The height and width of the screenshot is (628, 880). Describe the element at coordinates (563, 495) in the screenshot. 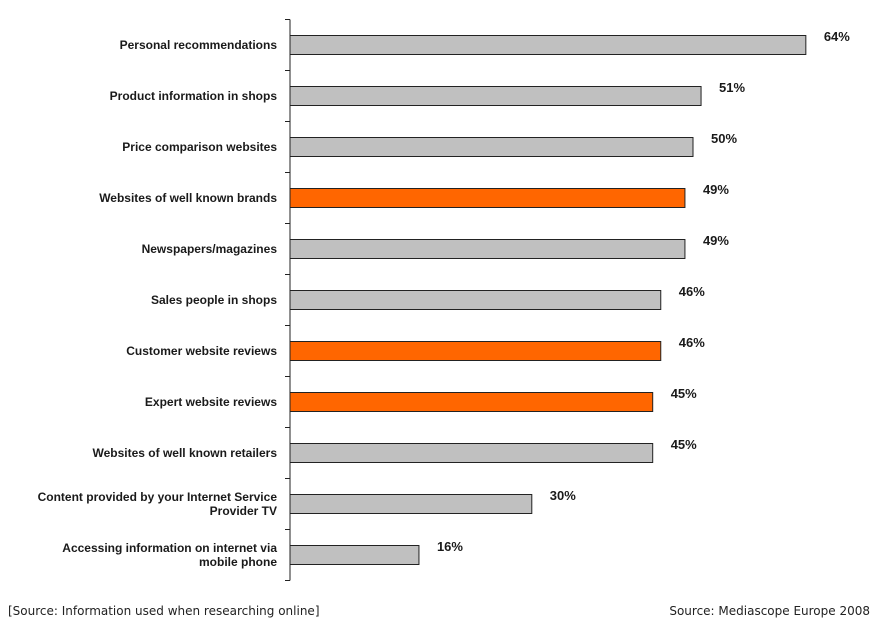

I see `value-label: 30%` at that location.